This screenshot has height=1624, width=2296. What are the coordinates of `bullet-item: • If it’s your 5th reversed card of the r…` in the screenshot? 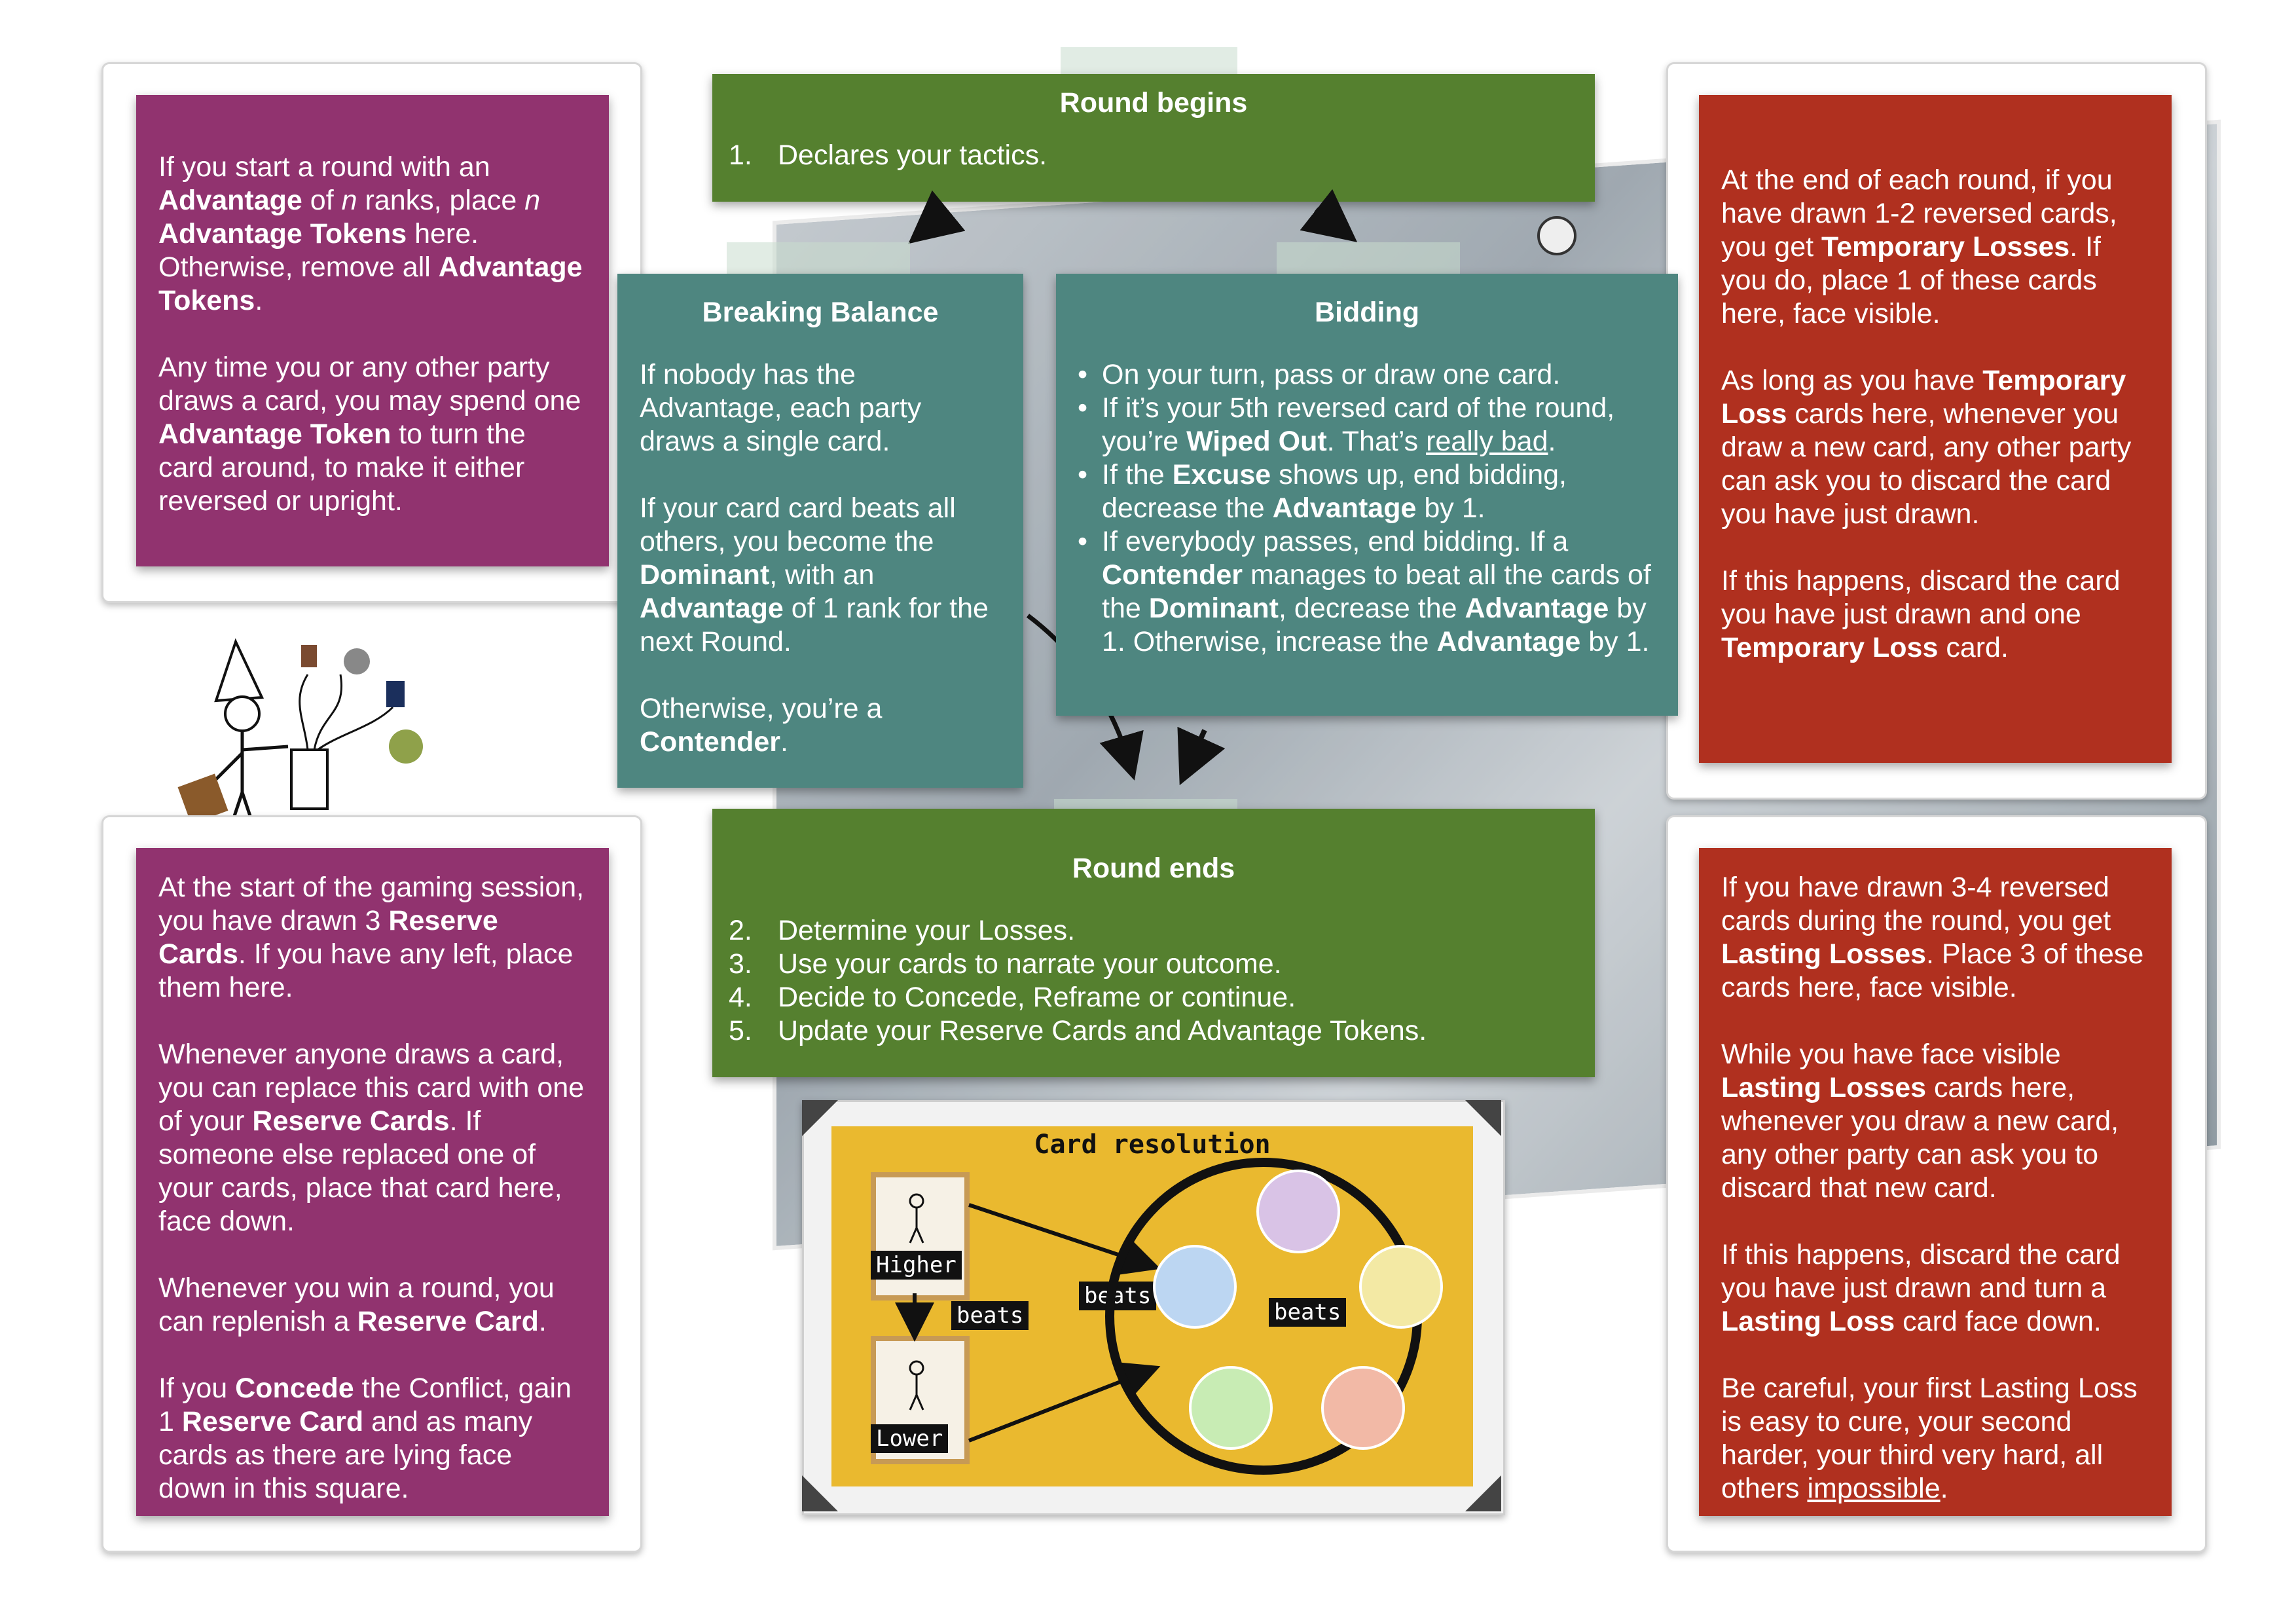 It's located at (1346, 424).